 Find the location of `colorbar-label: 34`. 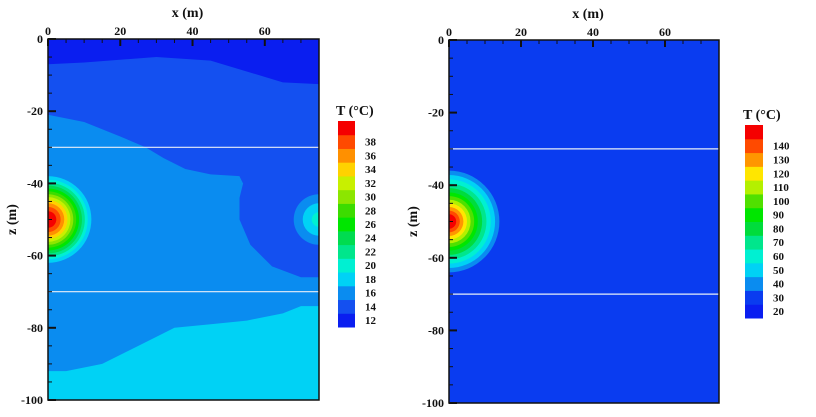

colorbar-label: 34 is located at coordinates (371, 170).